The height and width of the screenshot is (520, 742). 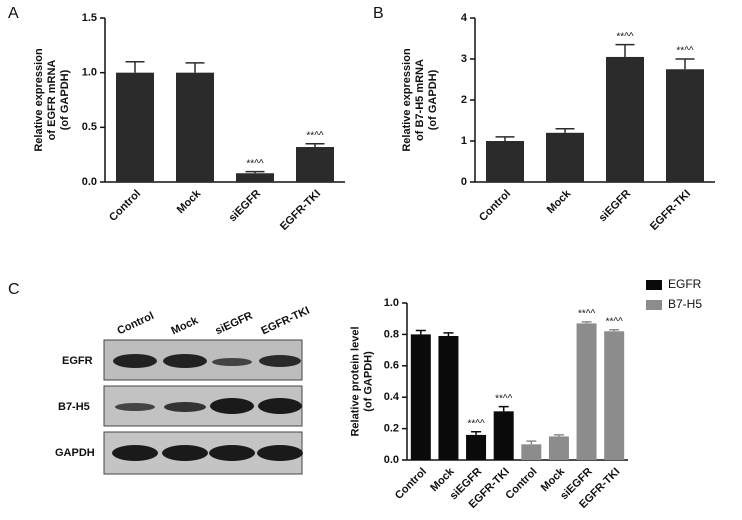 What do you see at coordinates (464, 59) in the screenshot?
I see `y-tick-label: 3` at bounding box center [464, 59].